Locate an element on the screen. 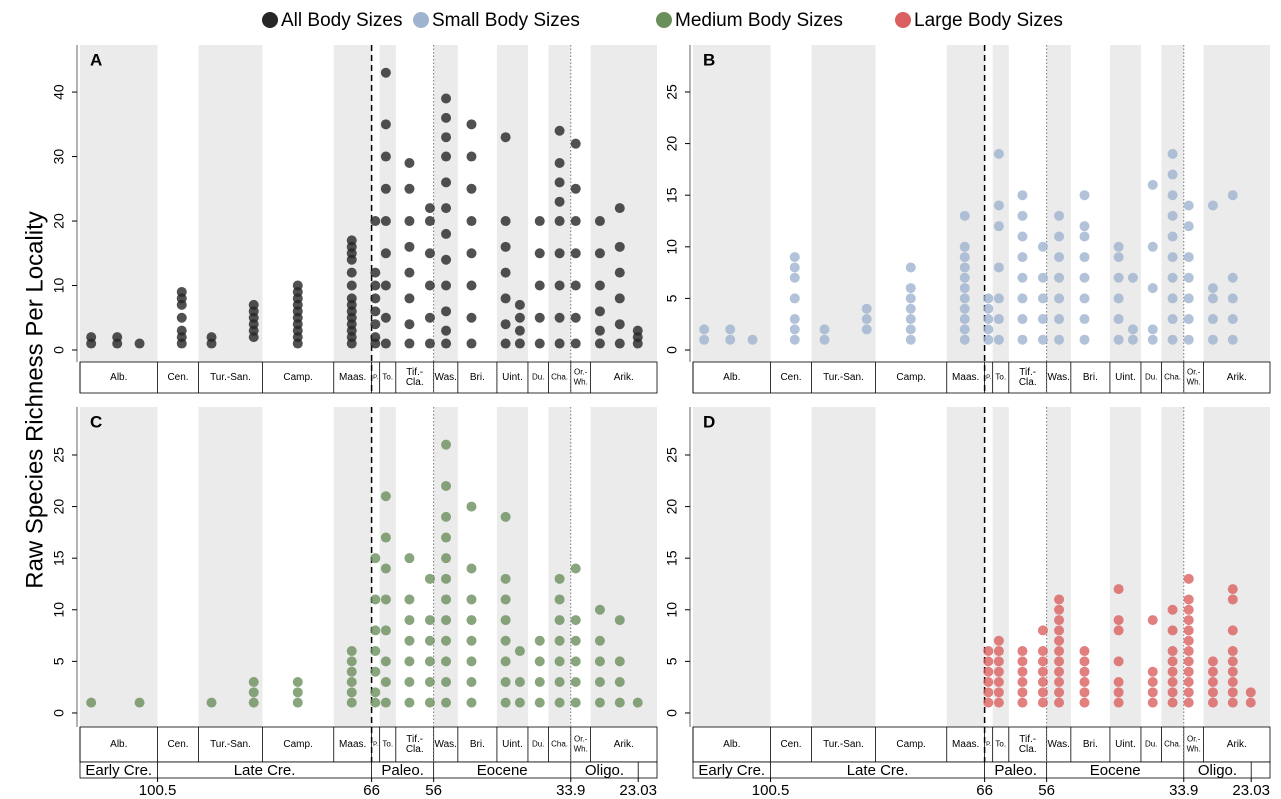 The image size is (1281, 799). x-tick-label: 23.03 is located at coordinates (1251, 790).